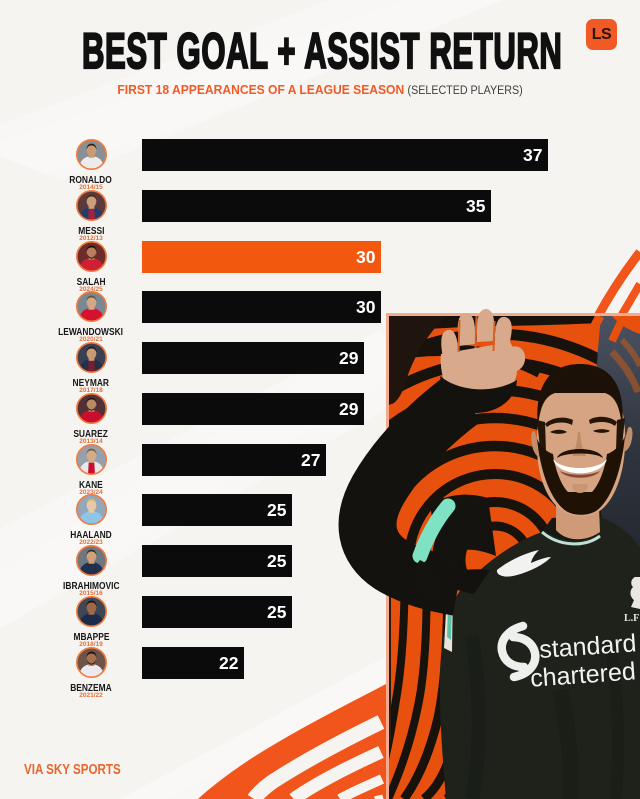 This screenshot has height=799, width=640. What do you see at coordinates (587, 646) in the screenshot?
I see `svg-text: standard` at bounding box center [587, 646].